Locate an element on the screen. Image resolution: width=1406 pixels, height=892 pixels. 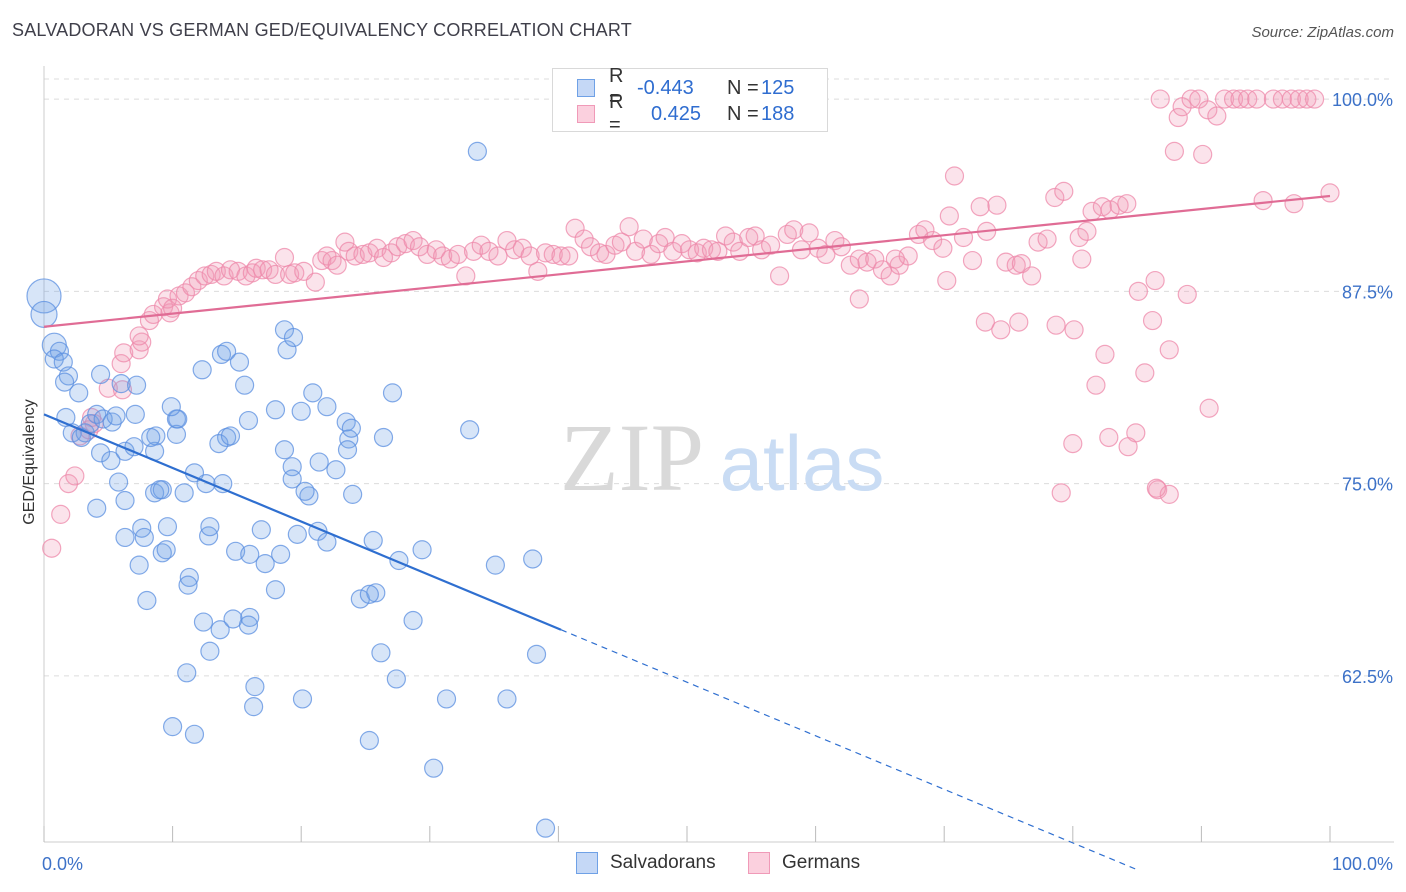
legend-r-value: 0.425 is located at coordinates (676, 113).